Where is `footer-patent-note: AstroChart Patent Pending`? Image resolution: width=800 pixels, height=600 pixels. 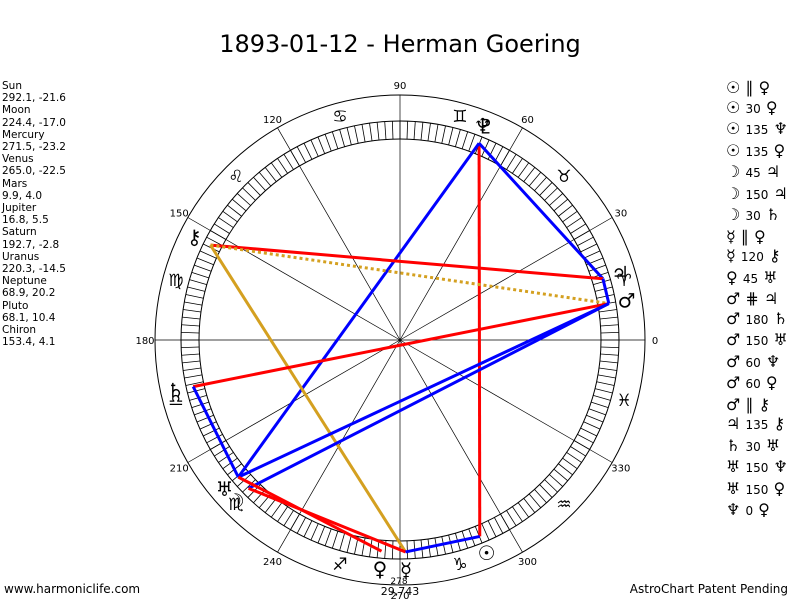 footer-patent-note: AstroChart Patent Pending is located at coordinates (708, 589).